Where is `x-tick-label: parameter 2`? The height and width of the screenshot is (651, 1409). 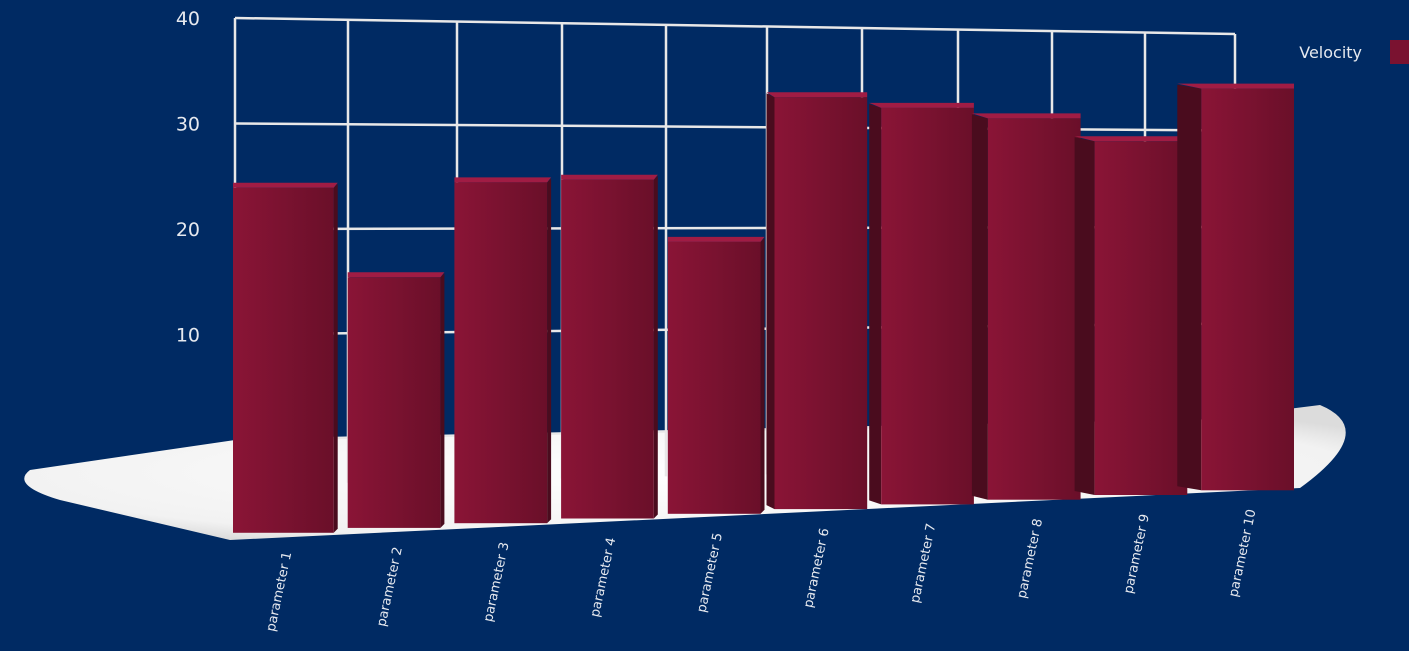
x-tick-label: parameter 2 is located at coordinates (390, 587).